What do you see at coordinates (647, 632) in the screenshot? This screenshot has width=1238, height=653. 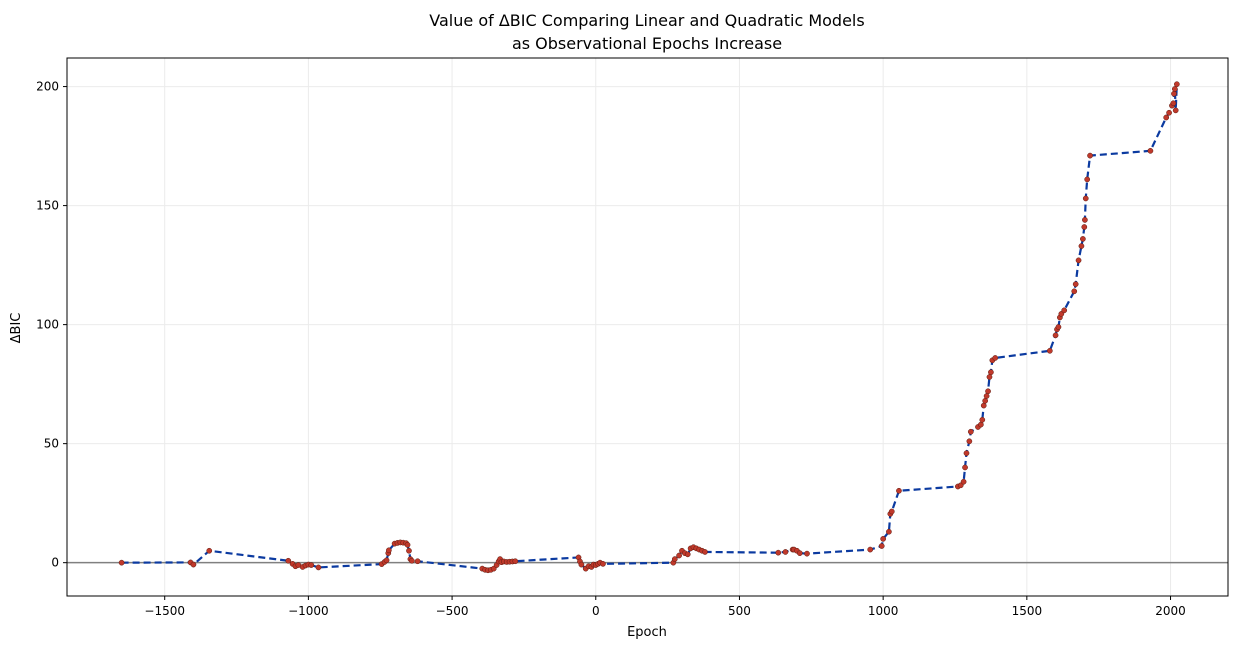 I see `x-axis-label: Epoch` at bounding box center [647, 632].